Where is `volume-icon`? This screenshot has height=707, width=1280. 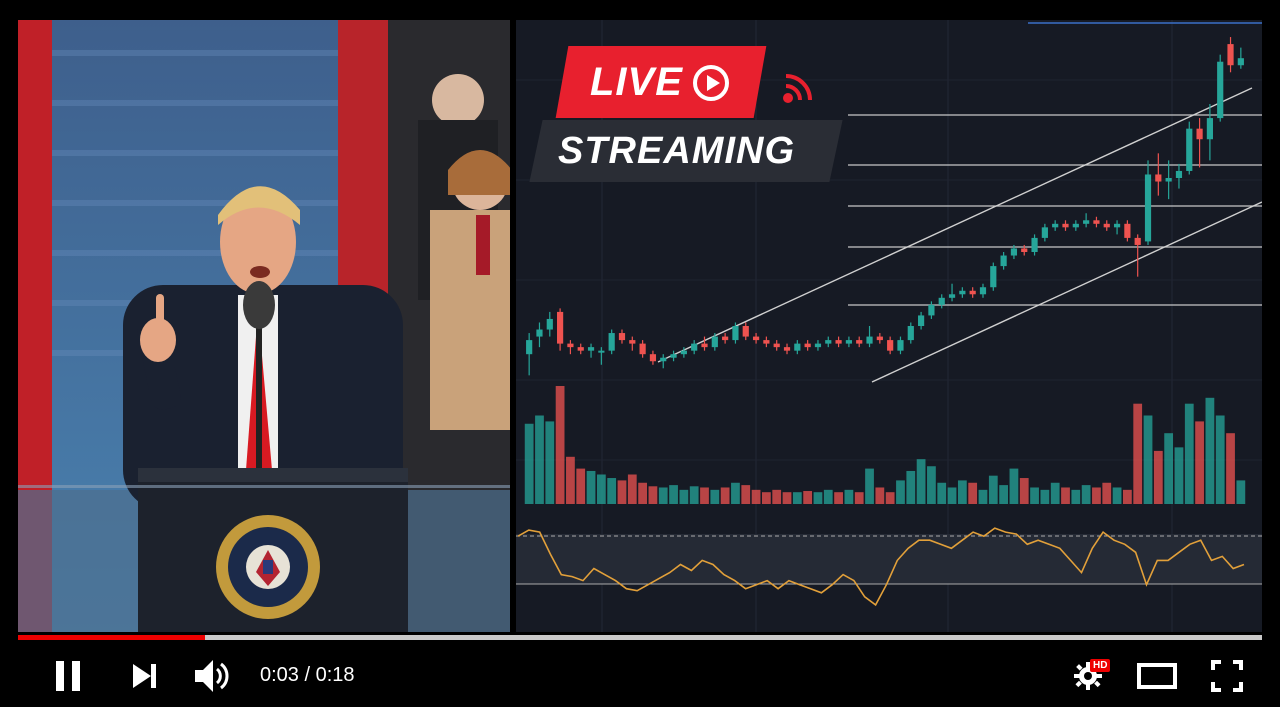 volume-icon is located at coordinates (212, 676).